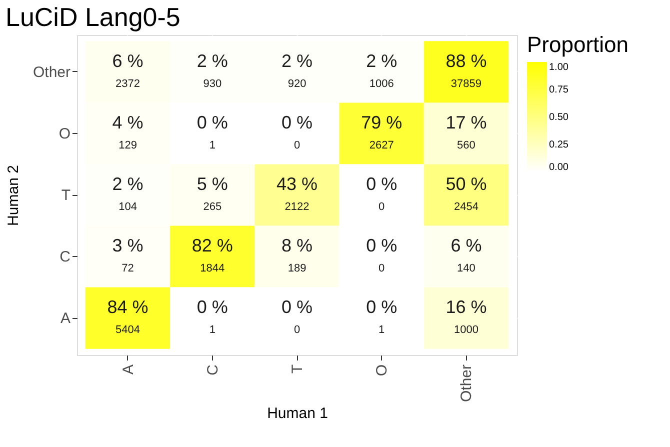 The image size is (670, 447). Describe the element at coordinates (51, 72) in the screenshot. I see `y-tick-label: Other` at that location.